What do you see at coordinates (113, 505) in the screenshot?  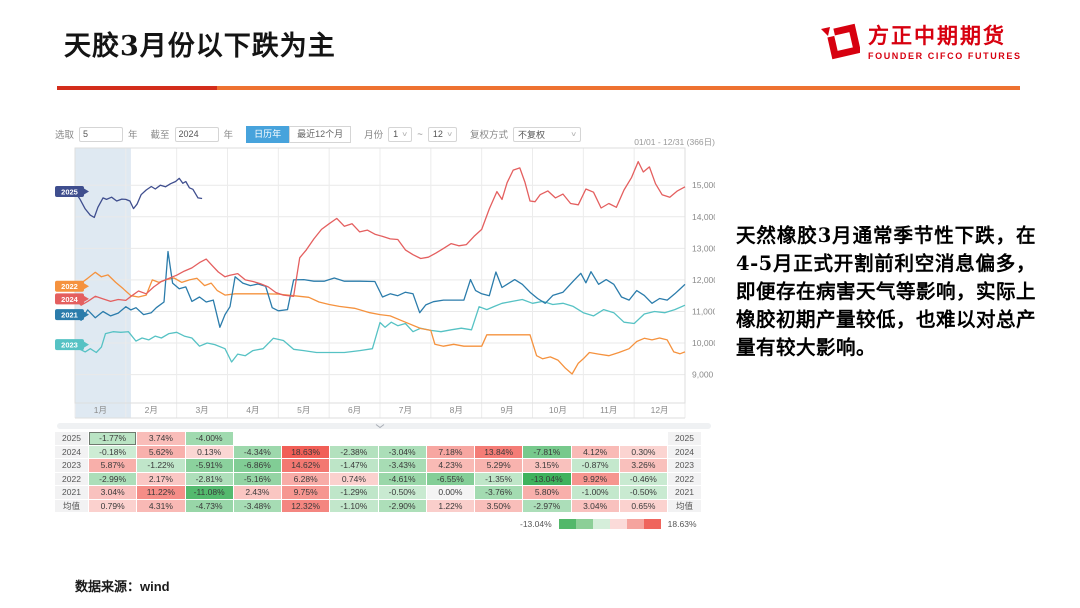 I see `table-cell: 0.79%` at bounding box center [113, 505].